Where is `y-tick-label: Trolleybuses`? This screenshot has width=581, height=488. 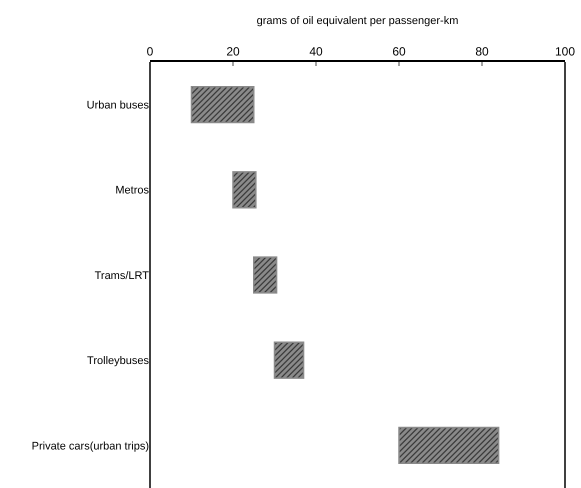
y-tick-label: Trolleybuses is located at coordinates (118, 361).